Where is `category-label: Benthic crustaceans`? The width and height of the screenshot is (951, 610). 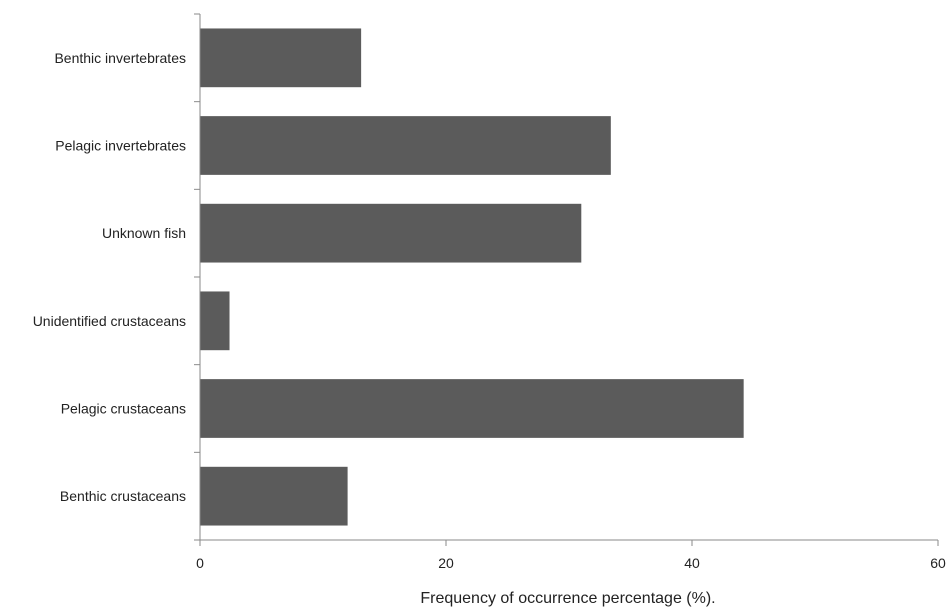 category-label: Benthic crustaceans is located at coordinates (123, 496).